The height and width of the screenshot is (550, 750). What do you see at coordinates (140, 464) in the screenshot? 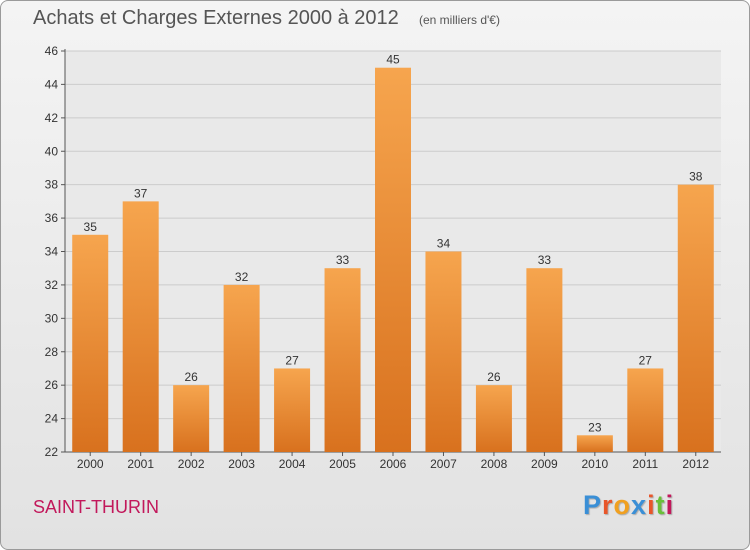
I see `x-tick-label: 2001` at bounding box center [140, 464].